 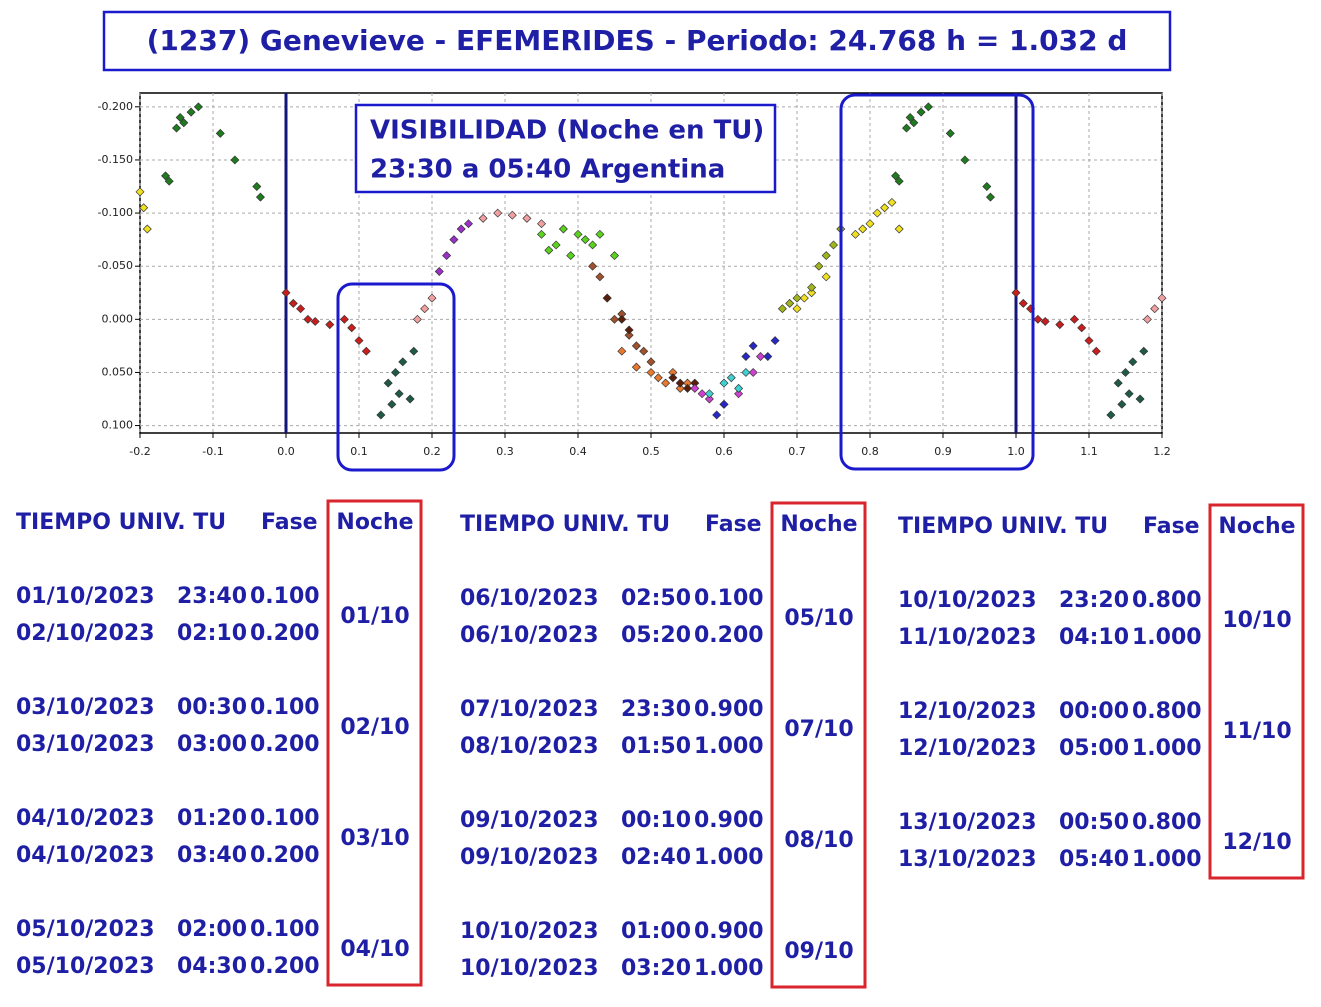 I want to click on night: 10/10, so click(x=1256, y=620).